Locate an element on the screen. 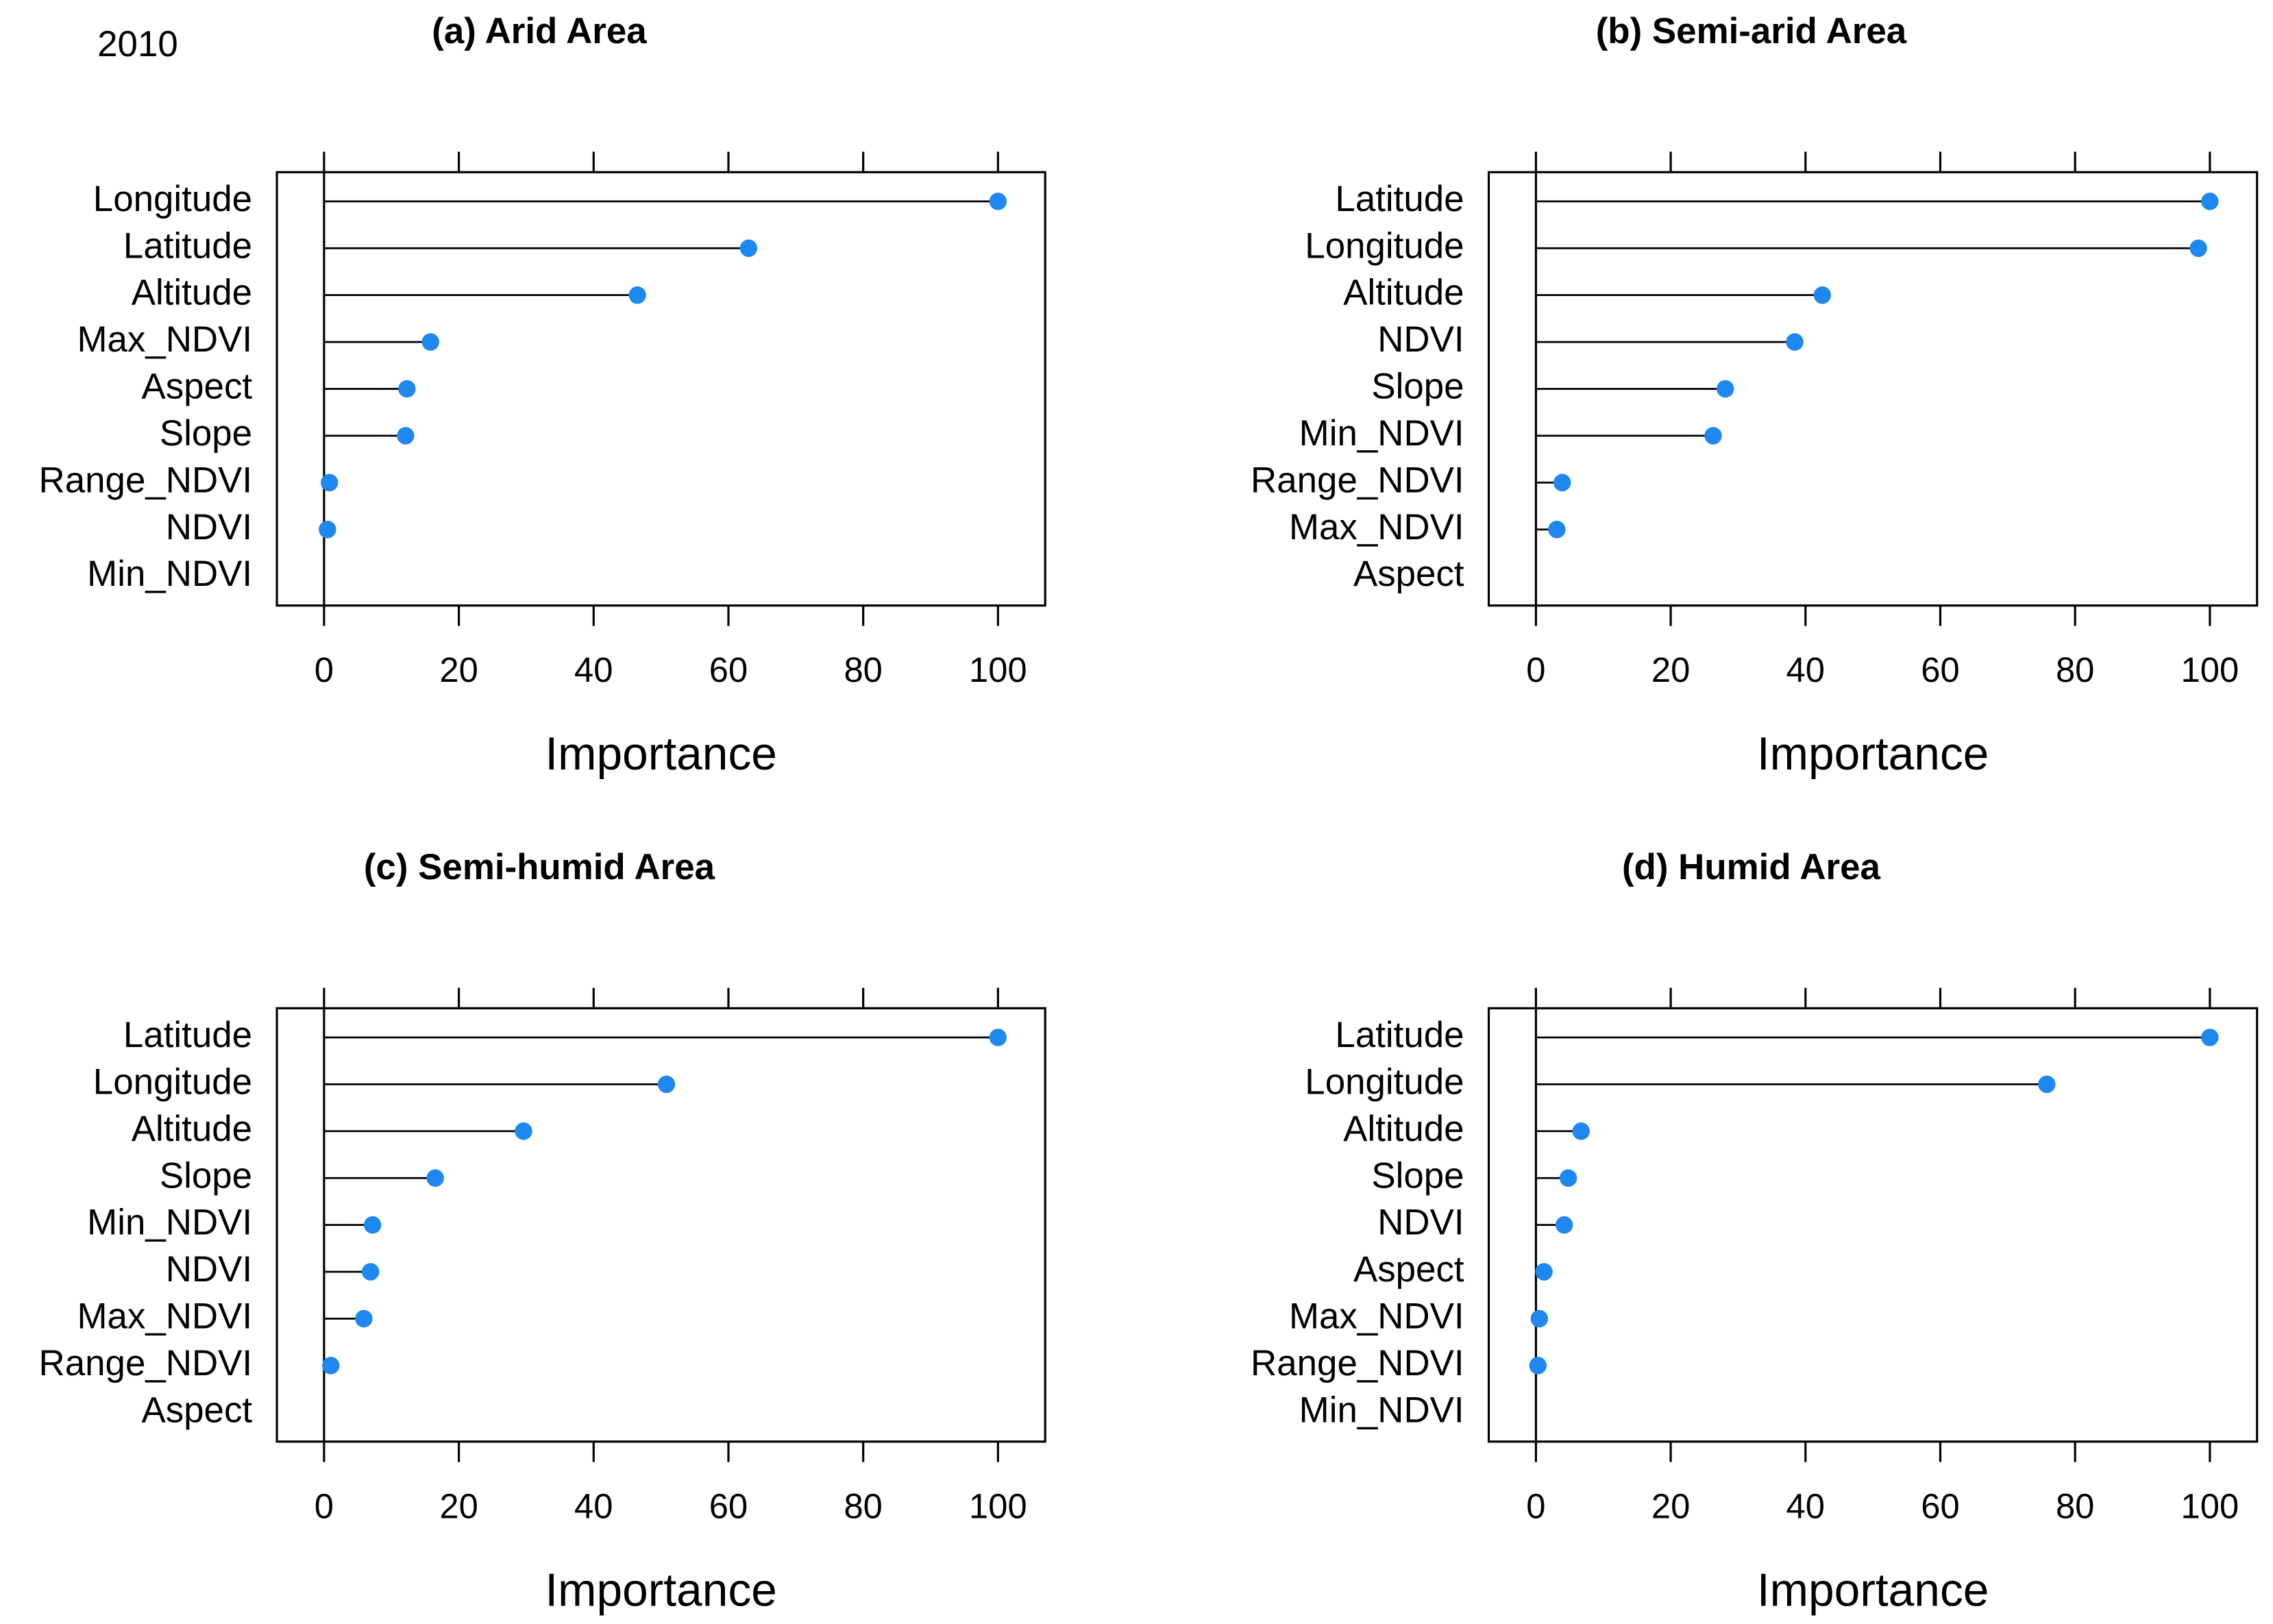  panel-title: (a) Arid Area is located at coordinates (539, 31).